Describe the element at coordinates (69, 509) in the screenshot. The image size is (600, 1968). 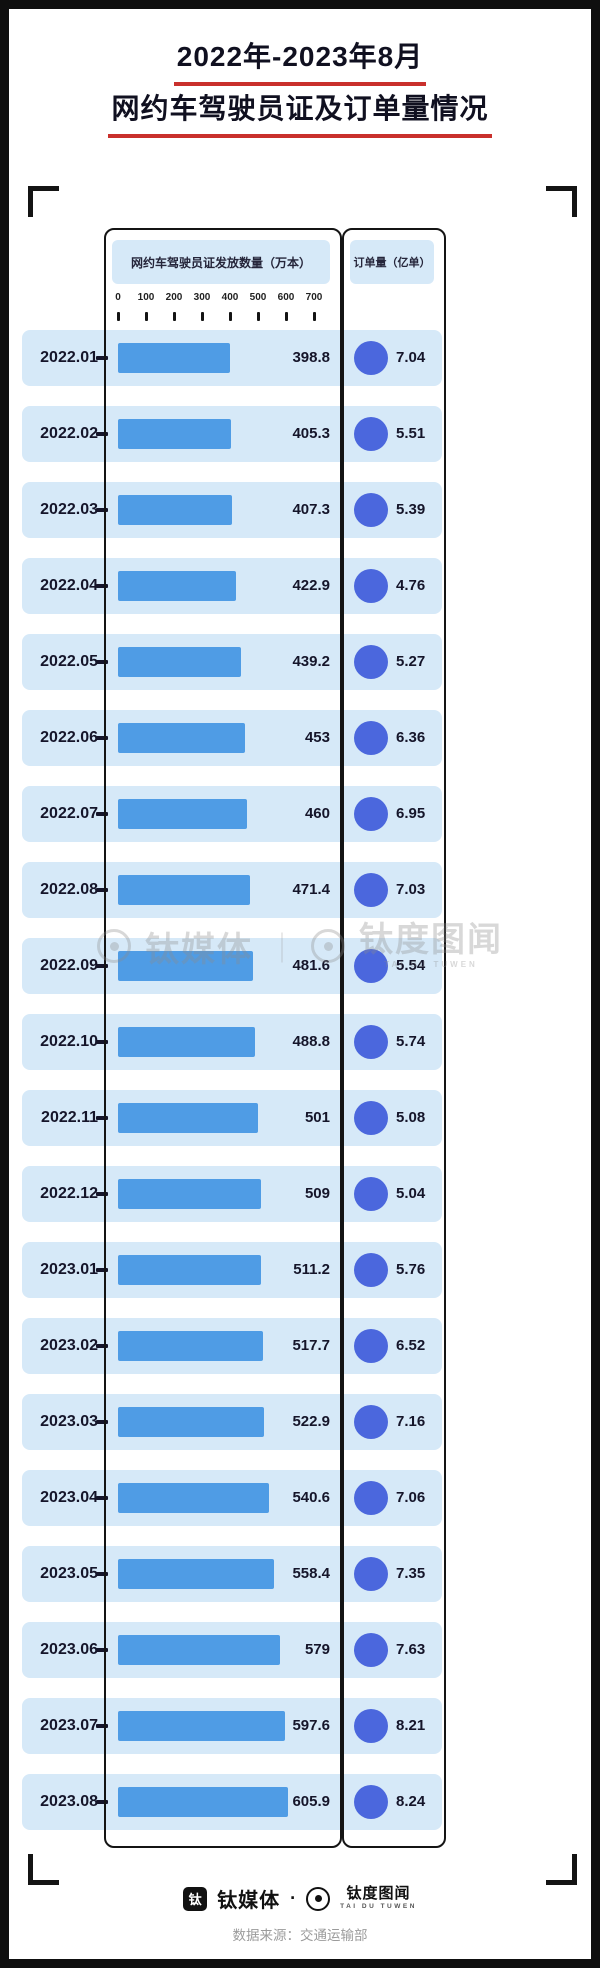
I see `month-label: 2022.03` at that location.